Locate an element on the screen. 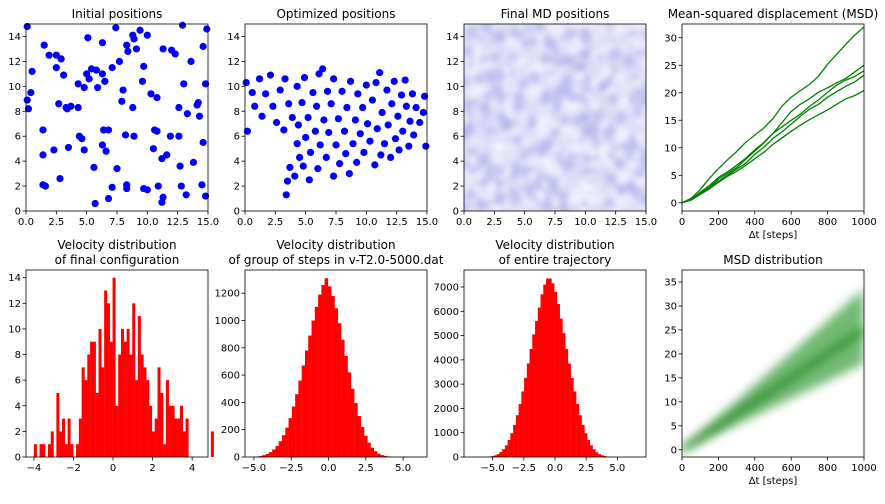 This screenshot has height=504, width=885. x-tick-label: 0.0 is located at coordinates (464, 222).